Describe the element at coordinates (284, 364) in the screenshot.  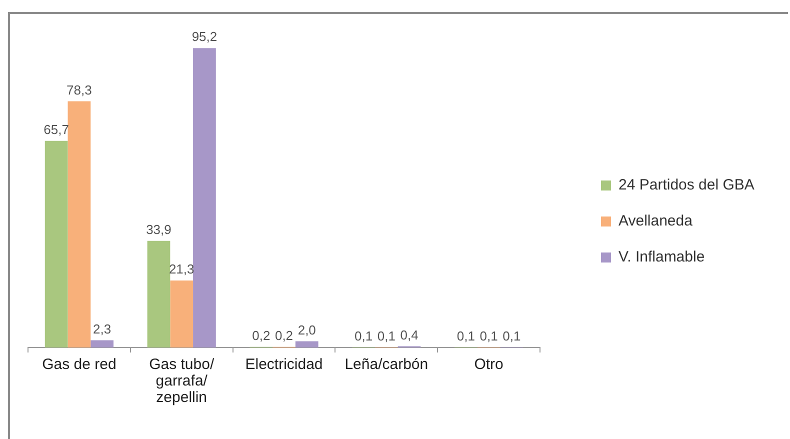
I see `x-tick-label: Electricidad` at that location.